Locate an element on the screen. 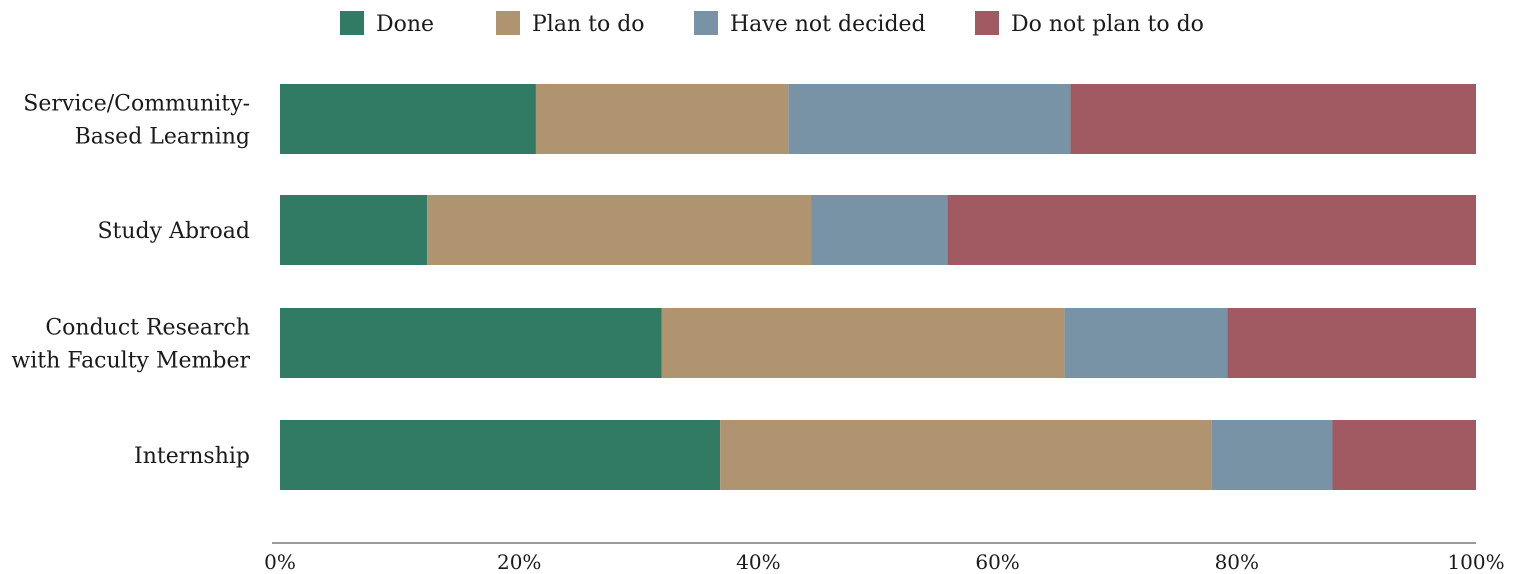 The image size is (1523, 574). x-tick-label-3: 60% is located at coordinates (997, 562).